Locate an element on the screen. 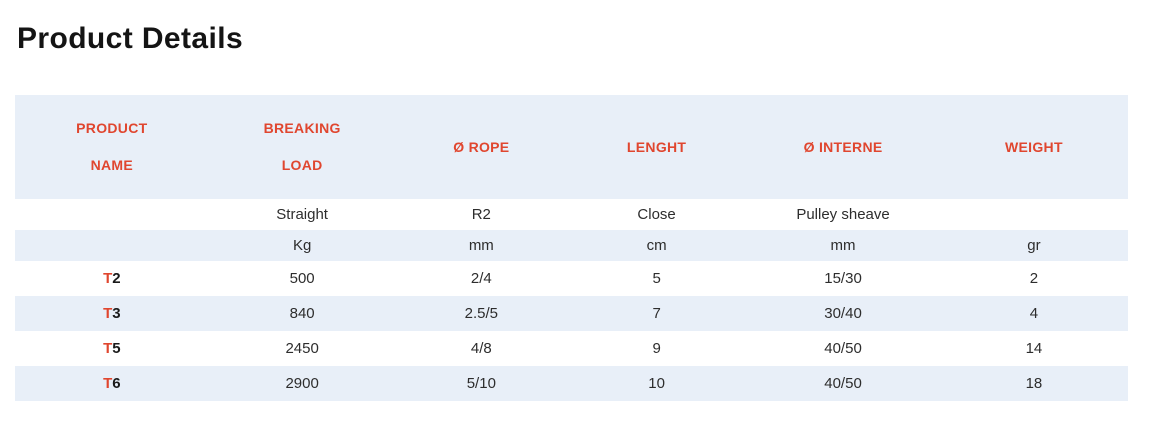 The image size is (1154, 433). table-row: T6 2900 5/10 10 40/50 18 is located at coordinates (571, 383).